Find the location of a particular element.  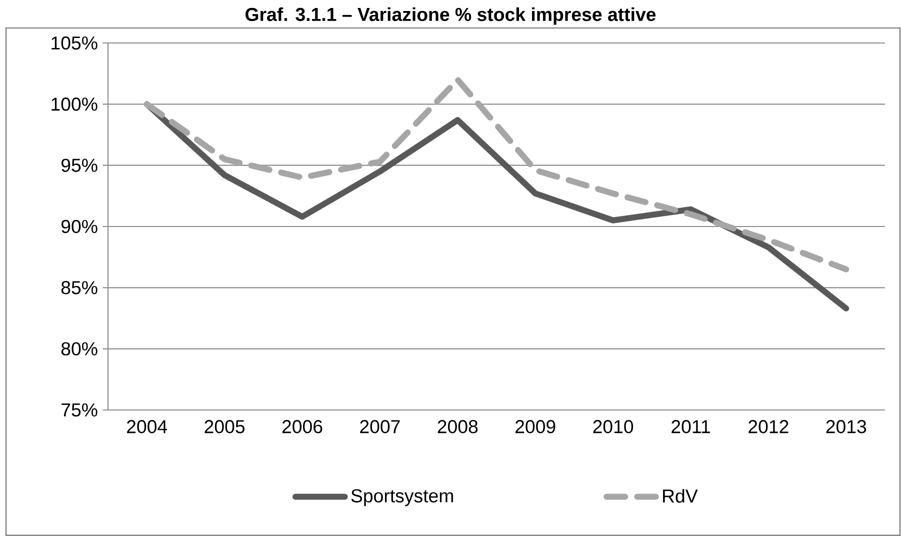

x-tick-label: 2010 is located at coordinates (613, 427).